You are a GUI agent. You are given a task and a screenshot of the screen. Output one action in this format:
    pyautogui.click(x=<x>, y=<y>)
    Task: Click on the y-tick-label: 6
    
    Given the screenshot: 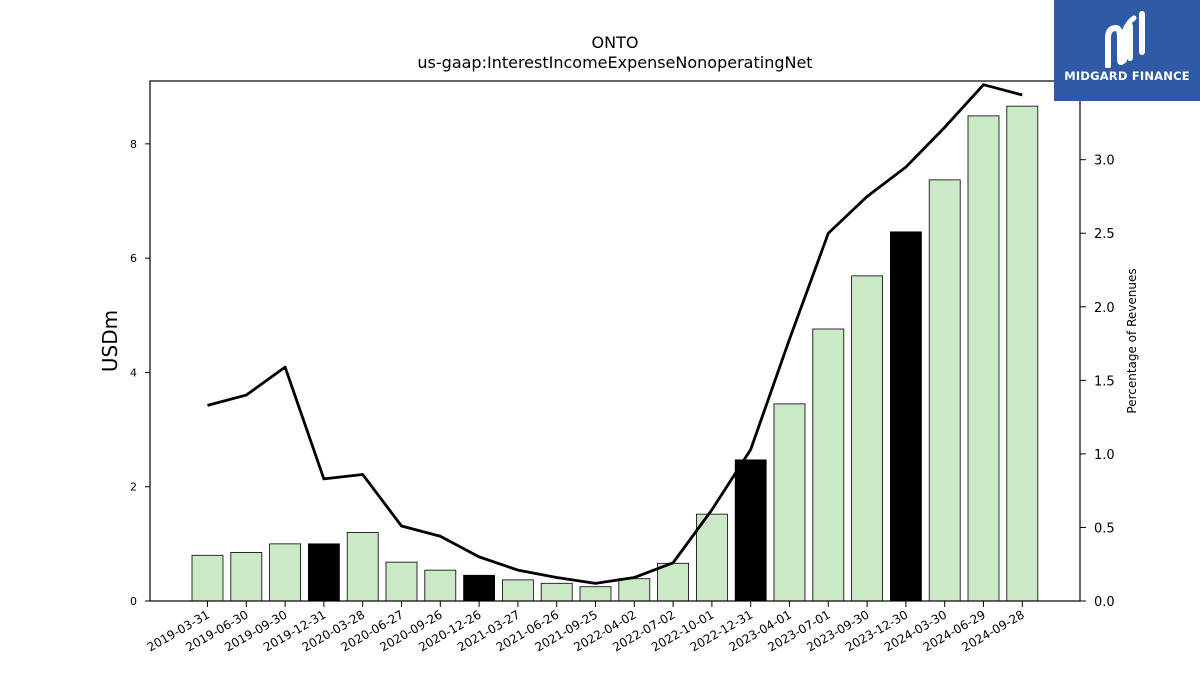 What is the action you would take?
    pyautogui.click(x=133, y=258)
    